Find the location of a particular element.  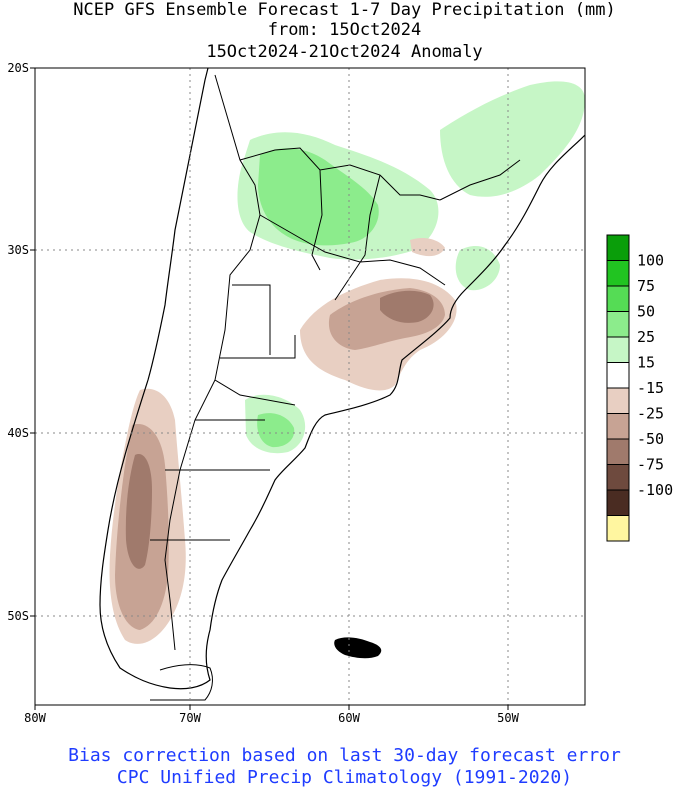

lon-label-60w: 60W is located at coordinates (349, 718).